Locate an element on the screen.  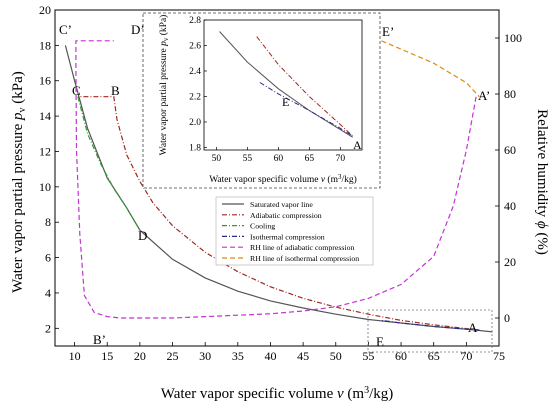
point-label: C is located at coordinates (76, 90).